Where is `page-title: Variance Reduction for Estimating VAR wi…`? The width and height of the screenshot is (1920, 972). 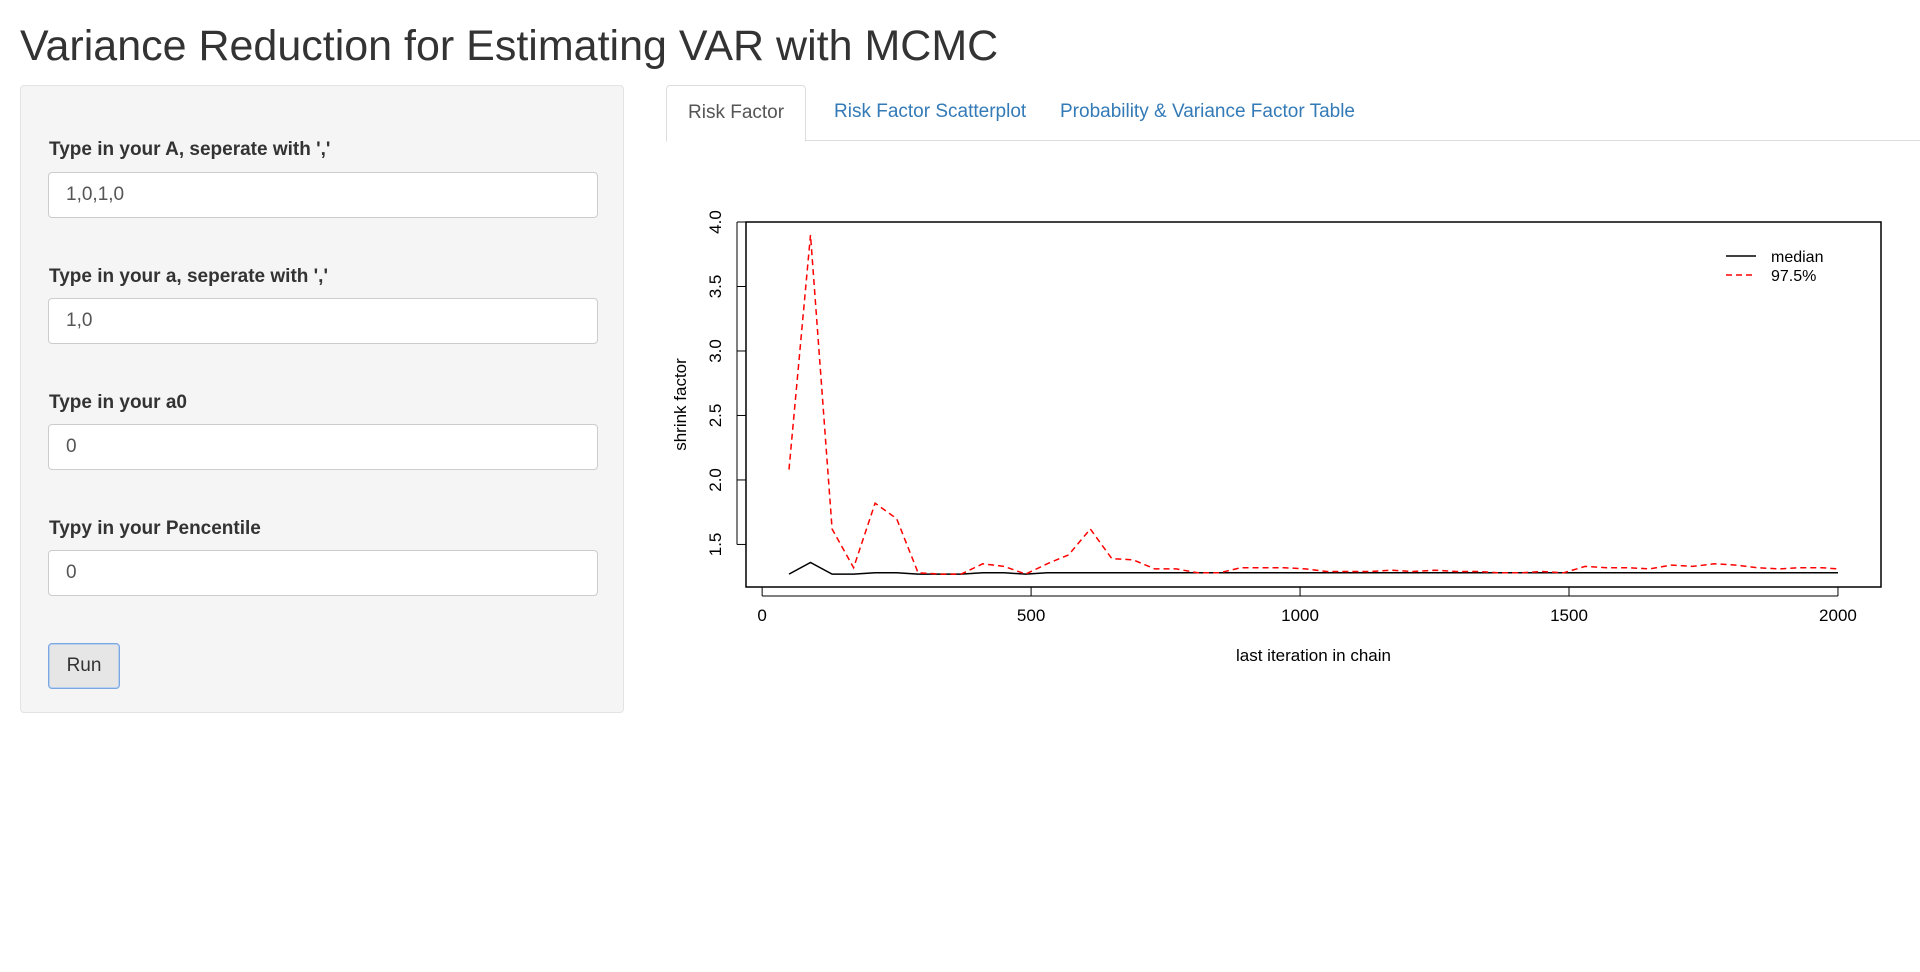
page-title: Variance Reduction for Estimating VAR wi… is located at coordinates (509, 46).